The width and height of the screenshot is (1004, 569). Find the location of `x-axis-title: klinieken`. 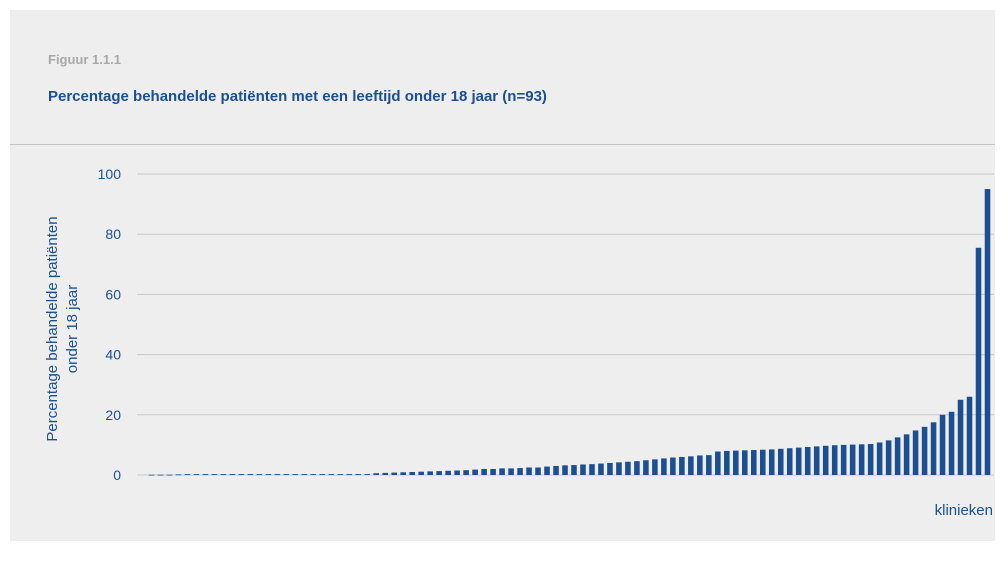

x-axis-title: klinieken is located at coordinates (964, 510).